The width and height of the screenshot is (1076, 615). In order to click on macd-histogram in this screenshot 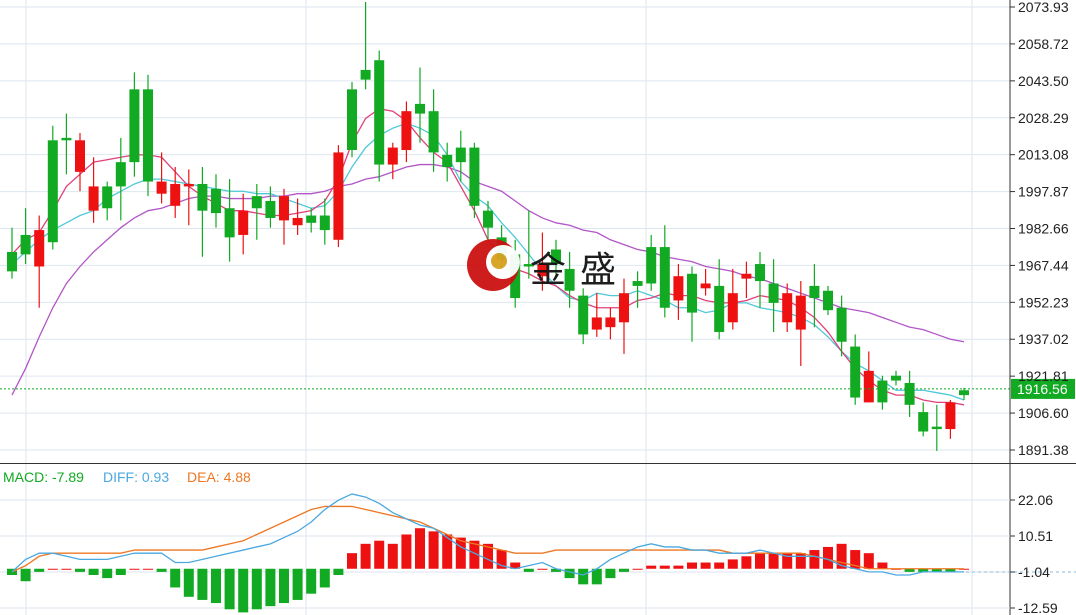, I will do `click(488, 570)`.